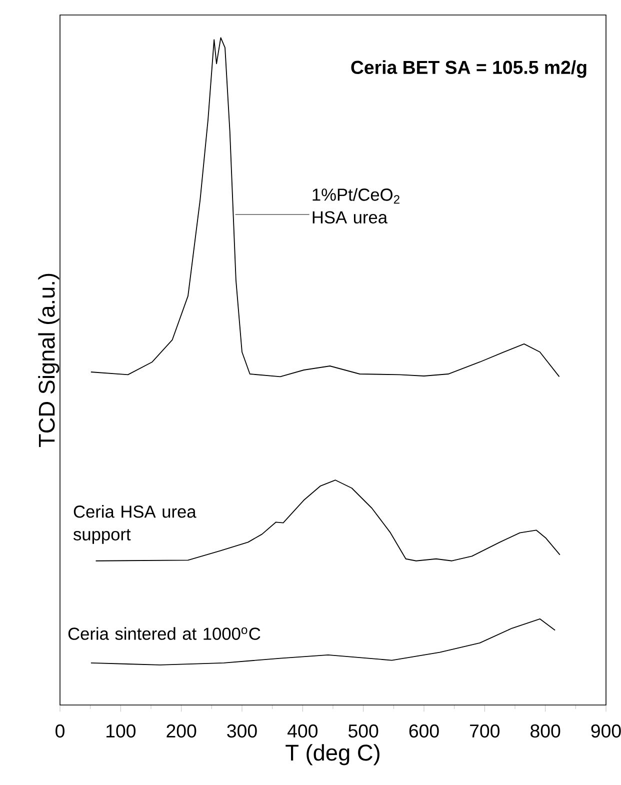 The image size is (621, 785). I want to click on x-tick-label: 600, so click(424, 731).